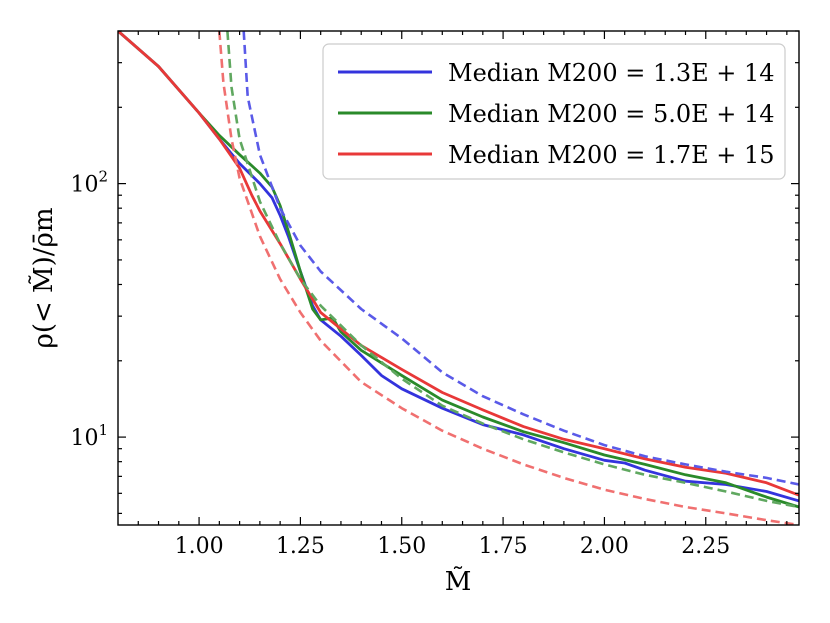  I want to click on legend-frame, so click(554, 111).